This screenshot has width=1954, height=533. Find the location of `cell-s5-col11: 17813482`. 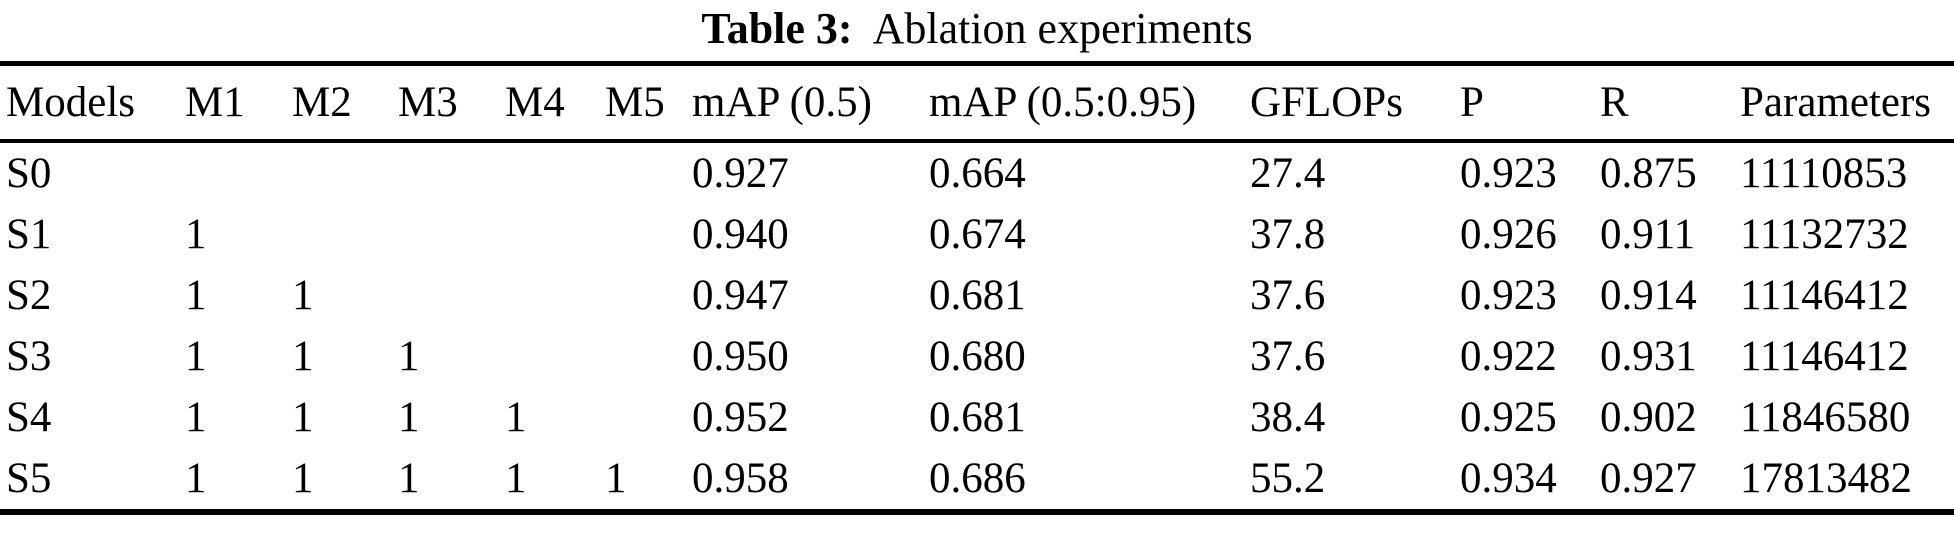

cell-s5-col11: 17813482 is located at coordinates (1826, 478).